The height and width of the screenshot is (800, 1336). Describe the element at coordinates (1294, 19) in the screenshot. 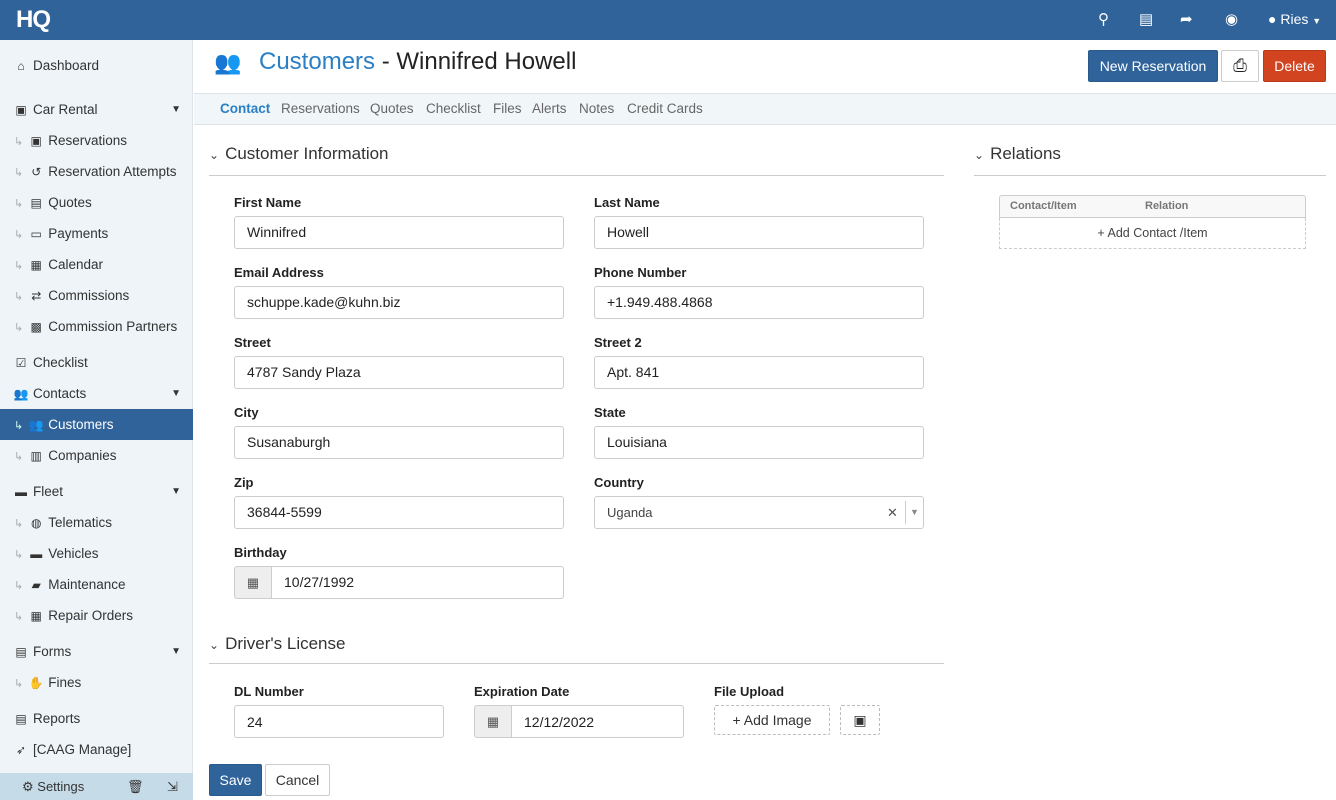

I see `user-menu: ● Ries ▼` at that location.